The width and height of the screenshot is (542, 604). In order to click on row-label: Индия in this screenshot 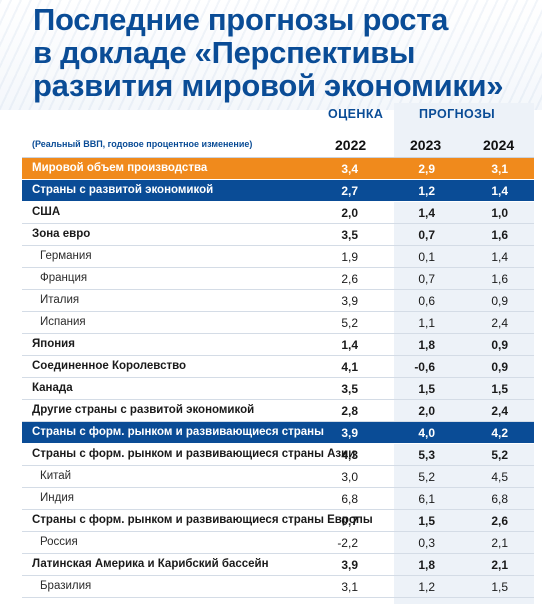, I will do `click(57, 498)`.